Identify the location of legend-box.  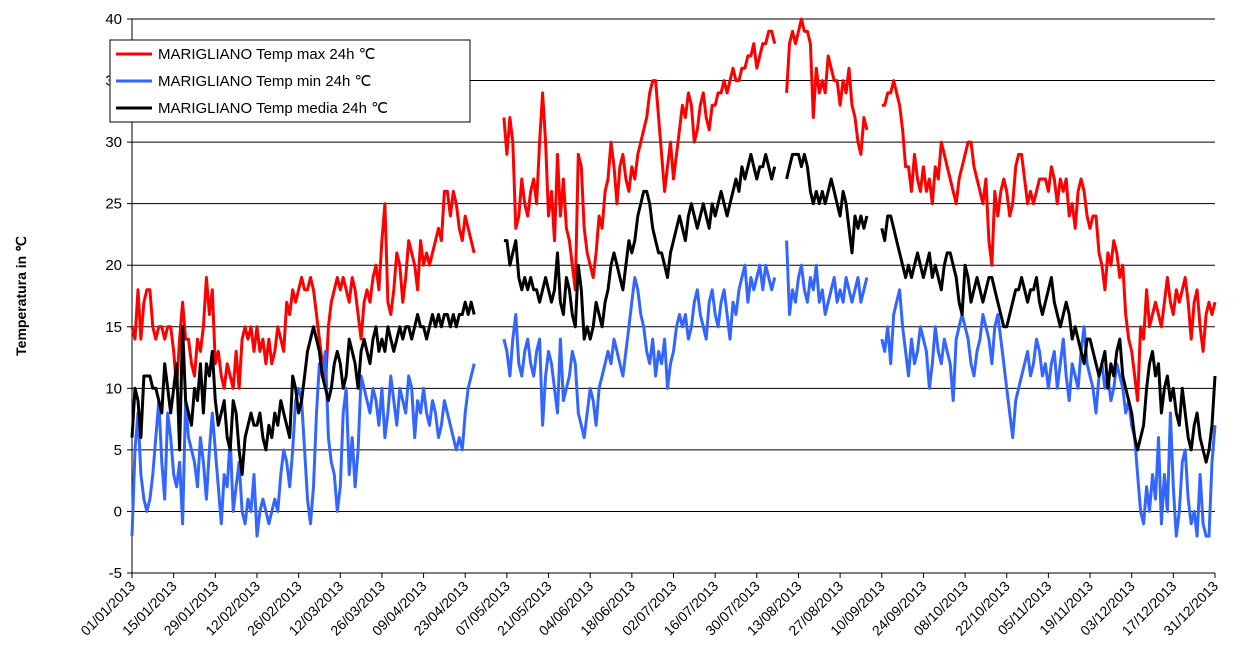
(290, 81).